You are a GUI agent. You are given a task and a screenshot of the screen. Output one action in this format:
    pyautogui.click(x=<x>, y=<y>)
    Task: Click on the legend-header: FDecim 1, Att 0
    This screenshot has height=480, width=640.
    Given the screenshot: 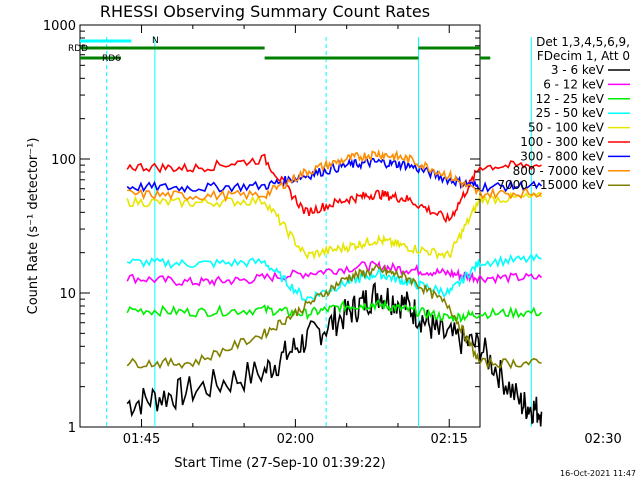 What is the action you would take?
    pyautogui.click(x=583, y=56)
    